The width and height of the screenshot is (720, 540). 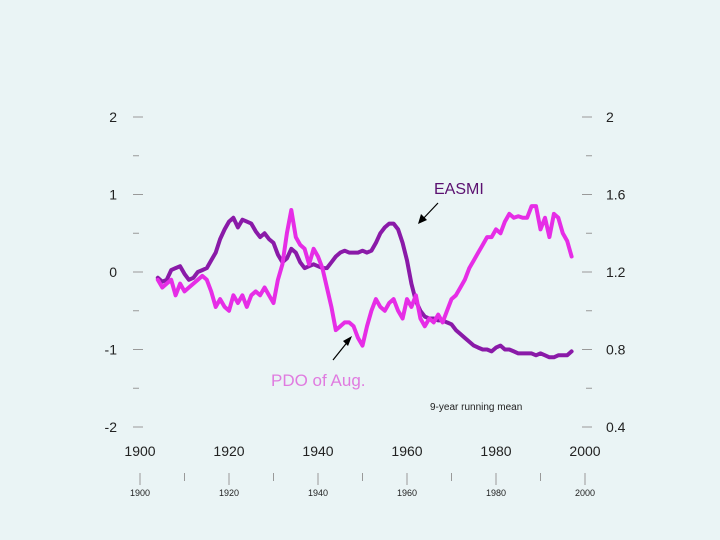 What do you see at coordinates (229, 493) in the screenshot?
I see `x-axis-lower-tick-label: 1920` at bounding box center [229, 493].